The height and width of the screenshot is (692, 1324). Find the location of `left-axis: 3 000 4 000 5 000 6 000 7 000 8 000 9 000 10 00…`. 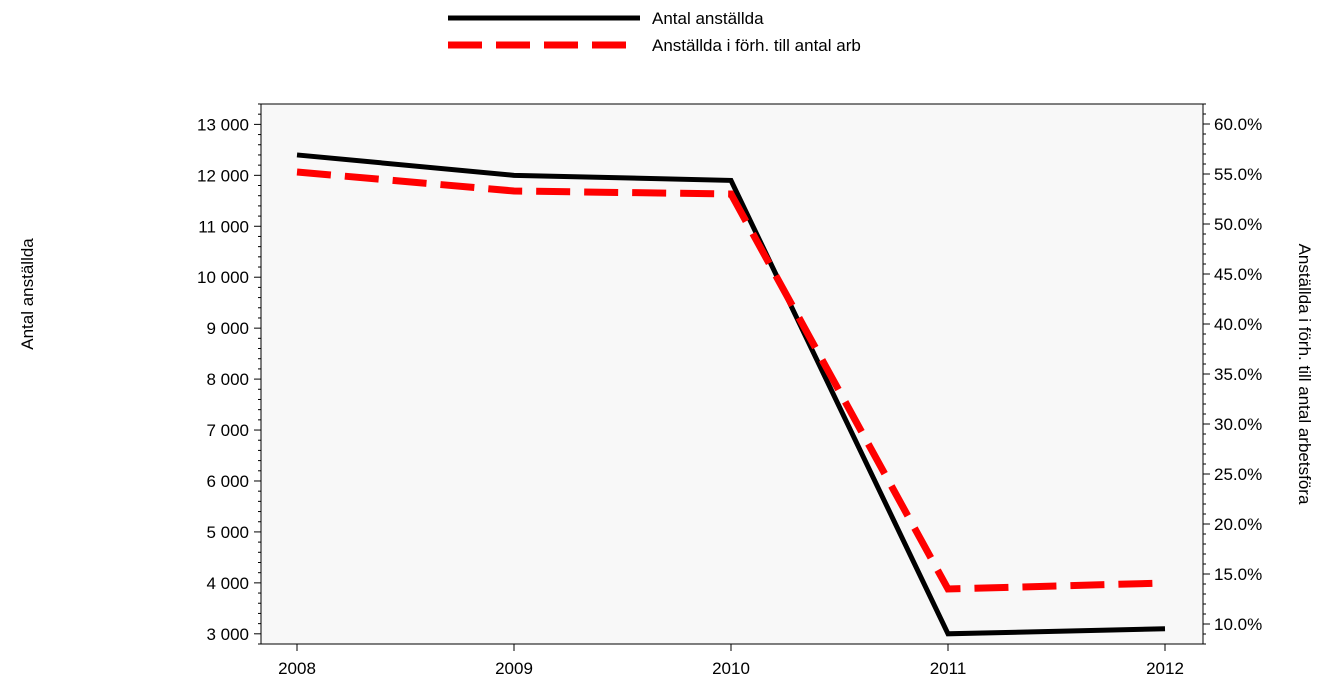

left-axis: 3 000 4 000 5 000 6 000 7 000 8 000 9 000 10 00… is located at coordinates (229, 374).